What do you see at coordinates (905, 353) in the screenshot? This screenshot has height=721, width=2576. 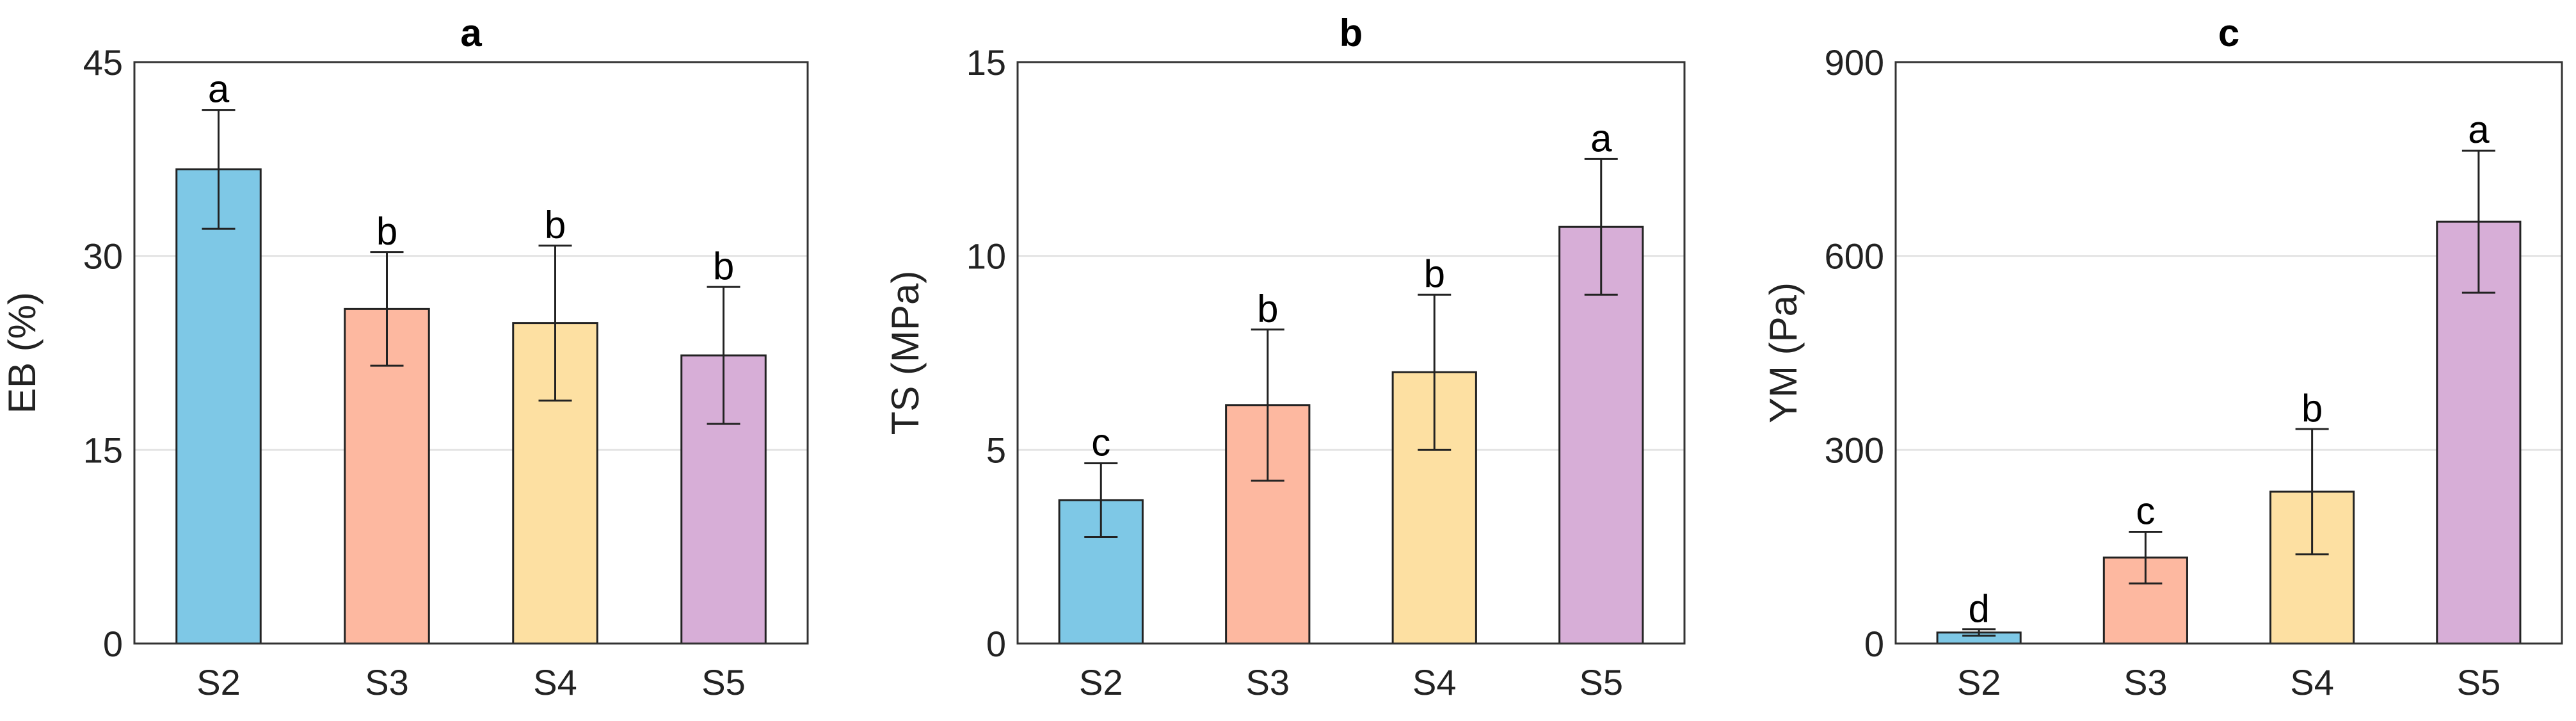 I see `y-axis-label: TS (MPa)` at bounding box center [905, 353].